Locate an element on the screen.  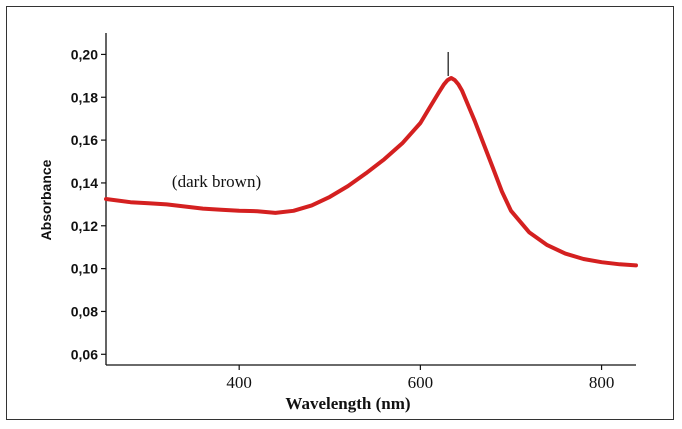
x-ticks: 400 600 800 is located at coordinates (420, 378).